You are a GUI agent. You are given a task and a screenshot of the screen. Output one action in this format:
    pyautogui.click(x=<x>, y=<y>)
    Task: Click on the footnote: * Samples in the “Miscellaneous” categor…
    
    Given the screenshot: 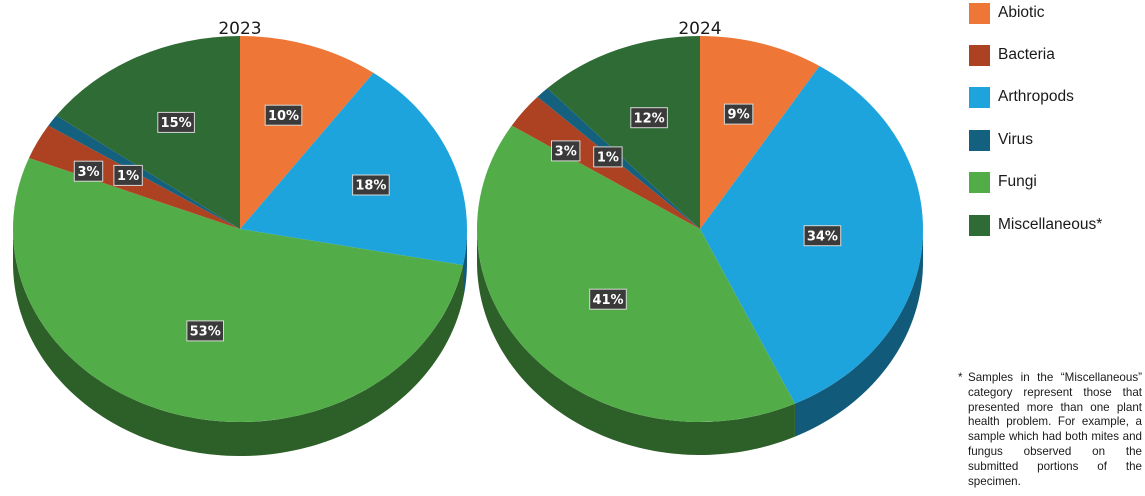 What is the action you would take?
    pyautogui.click(x=1050, y=430)
    